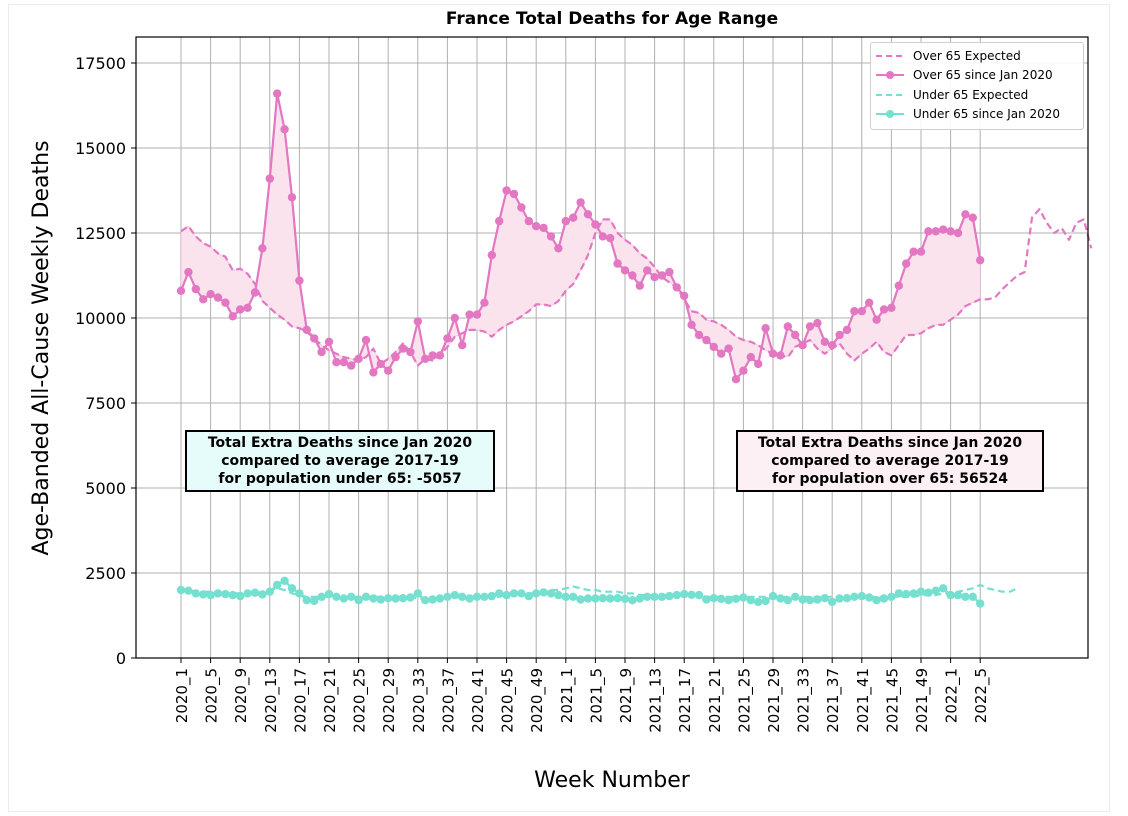 Image resolution: width=1128 pixels, height=816 pixels. I want to click on legend-item-over-65-actual: Over 65 since Jan 2020, so click(962, 75).